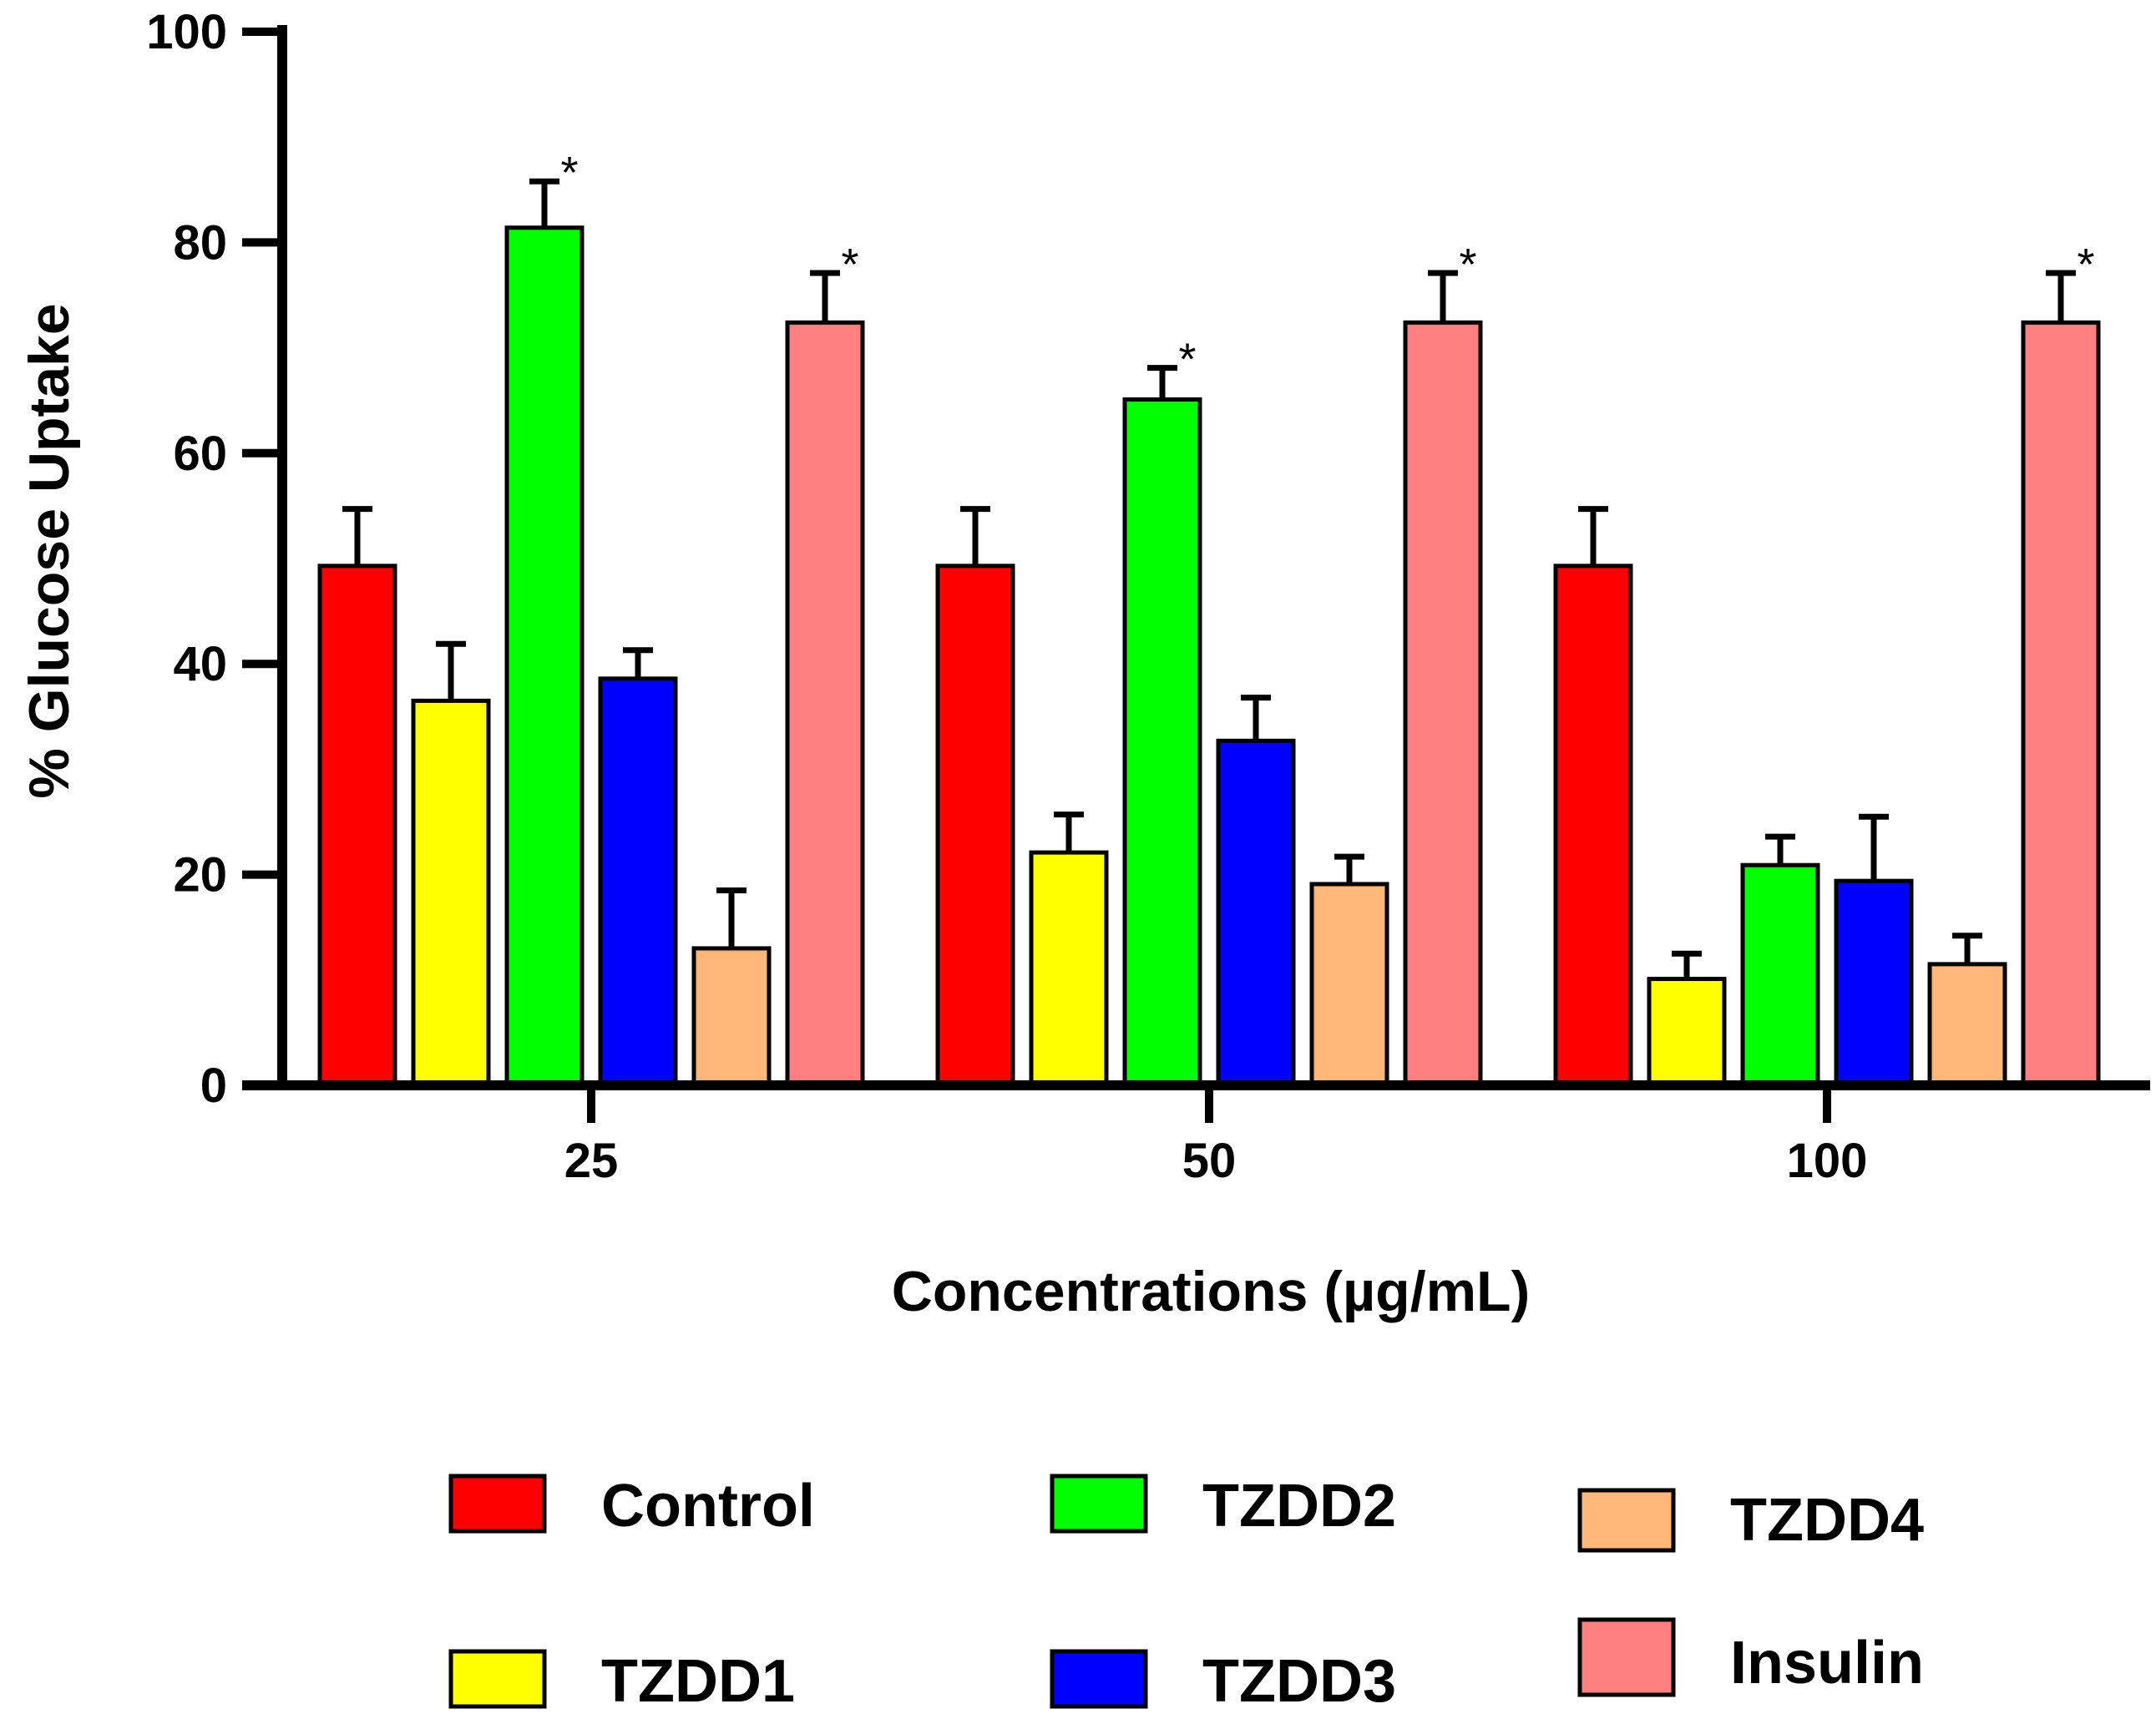 This screenshot has height=1719, width=2156. Describe the element at coordinates (698, 1682) in the screenshot. I see `legend-label: TZDD1` at that location.